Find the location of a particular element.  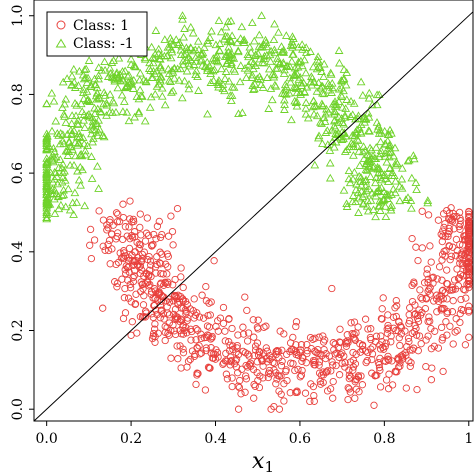

legend-marker-class-neg1 is located at coordinates (61, 43).